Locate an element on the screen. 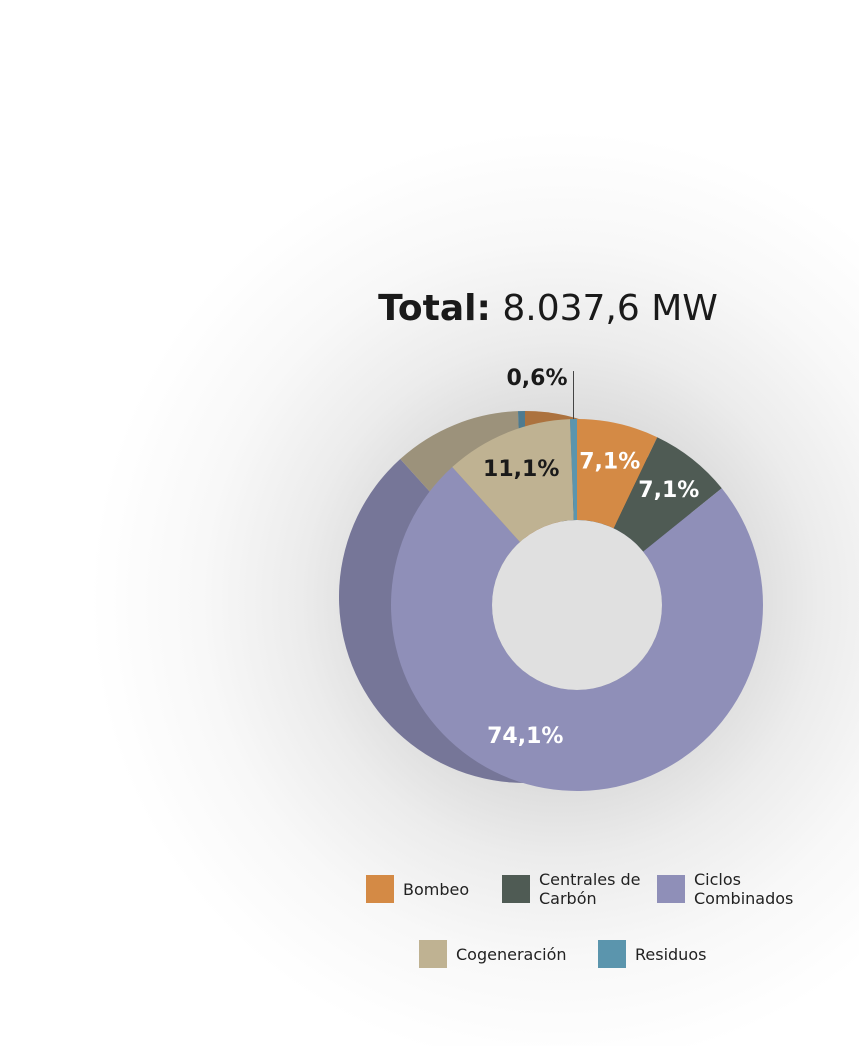 Image resolution: width=859 pixels, height=1046 pixels. chart-title: Total: 8.037,6 MW is located at coordinates (429, 308).